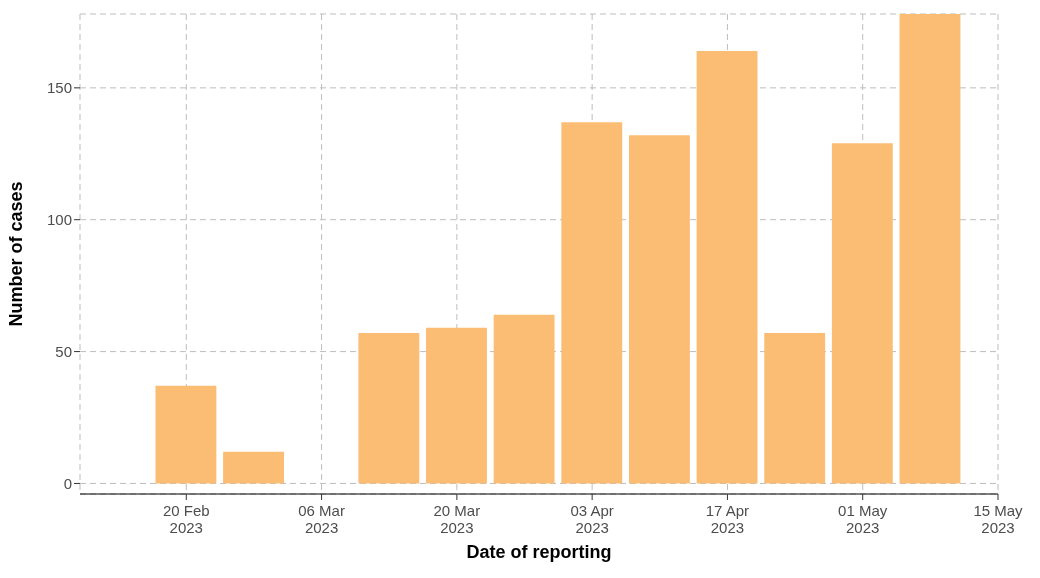 The height and width of the screenshot is (578, 1040). Describe the element at coordinates (59, 220) in the screenshot. I see `y-tick-label: 100` at that location.